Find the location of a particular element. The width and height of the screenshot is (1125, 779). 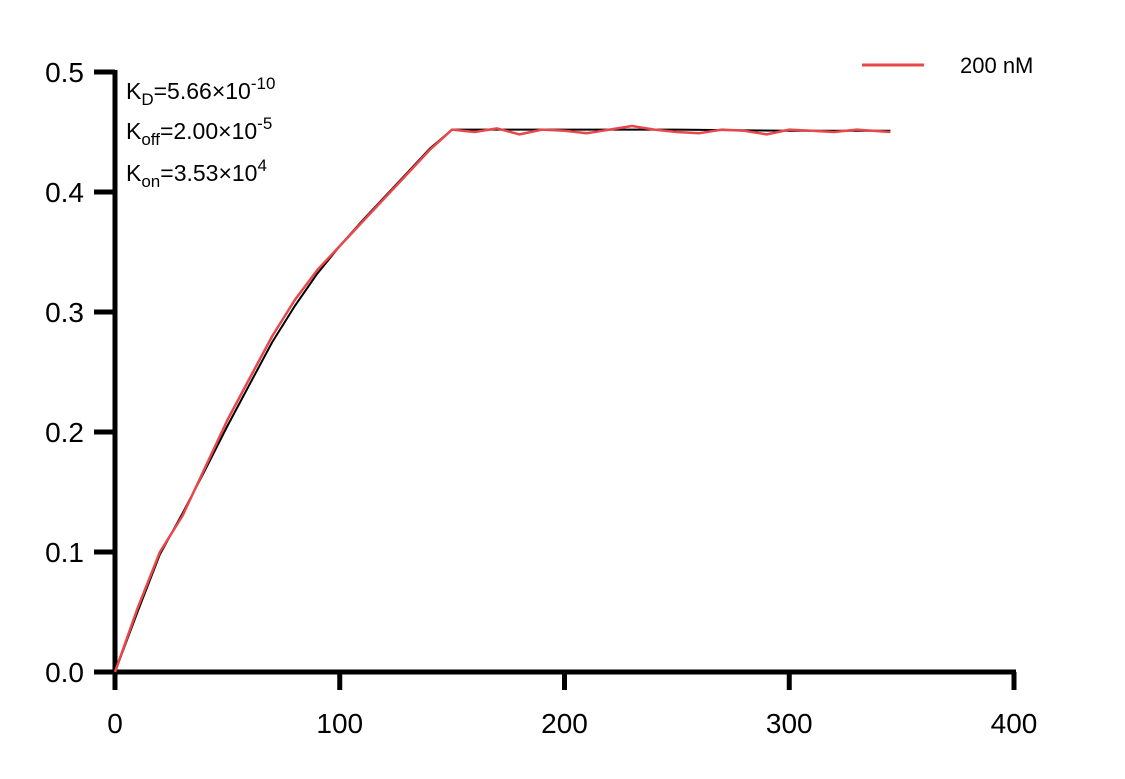

annotation-koff: Koff=2.00×10-5 is located at coordinates (199, 131).